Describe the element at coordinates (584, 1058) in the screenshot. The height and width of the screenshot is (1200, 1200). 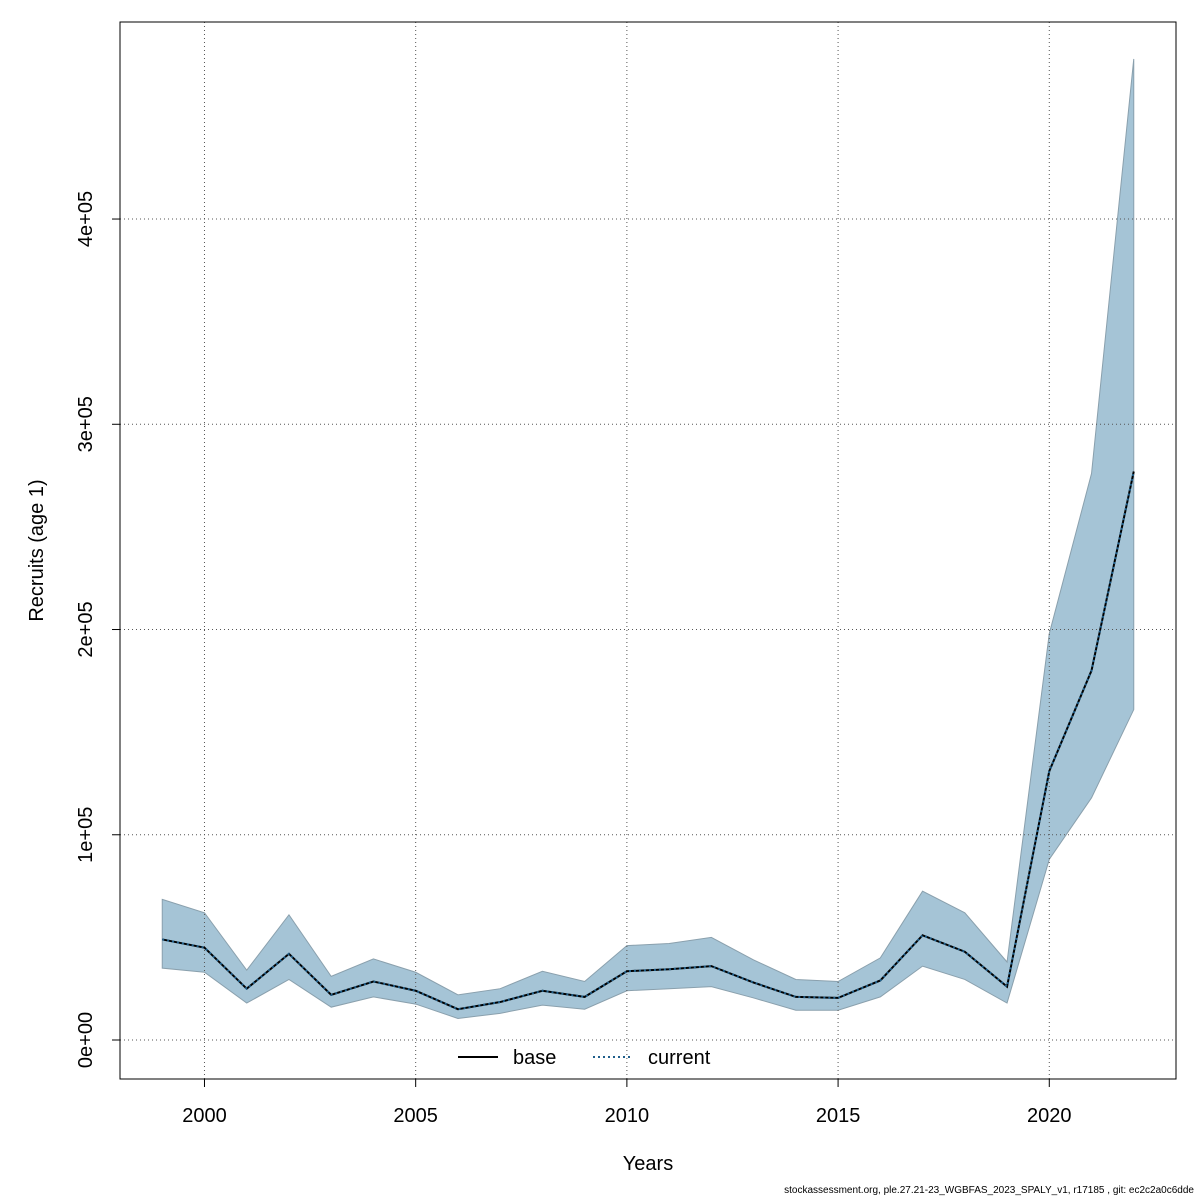
I see `legend: base current` at that location.